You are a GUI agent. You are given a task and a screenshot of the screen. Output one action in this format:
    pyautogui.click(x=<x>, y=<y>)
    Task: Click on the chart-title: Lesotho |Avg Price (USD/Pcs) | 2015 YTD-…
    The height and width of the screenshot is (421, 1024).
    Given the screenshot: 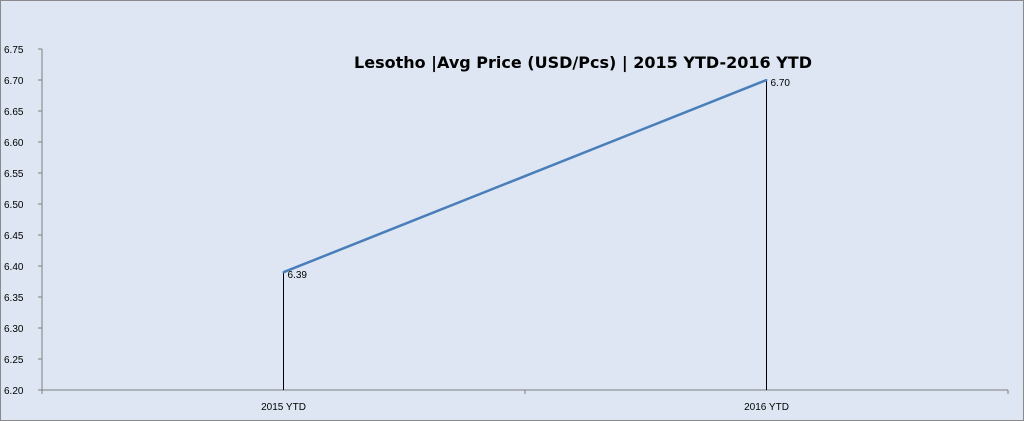 What is the action you would take?
    pyautogui.click(x=583, y=63)
    